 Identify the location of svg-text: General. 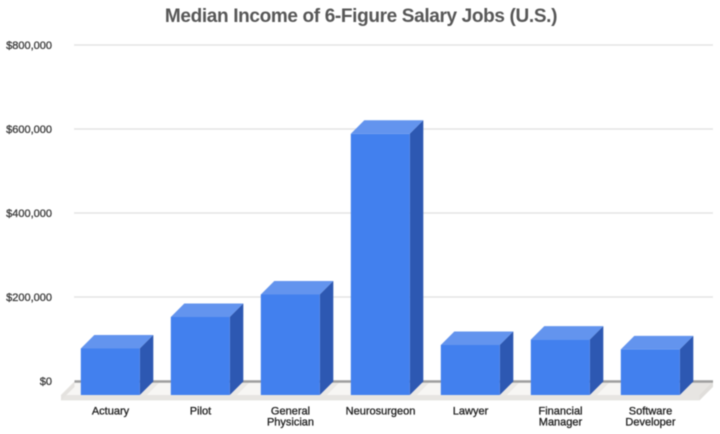
(290, 412).